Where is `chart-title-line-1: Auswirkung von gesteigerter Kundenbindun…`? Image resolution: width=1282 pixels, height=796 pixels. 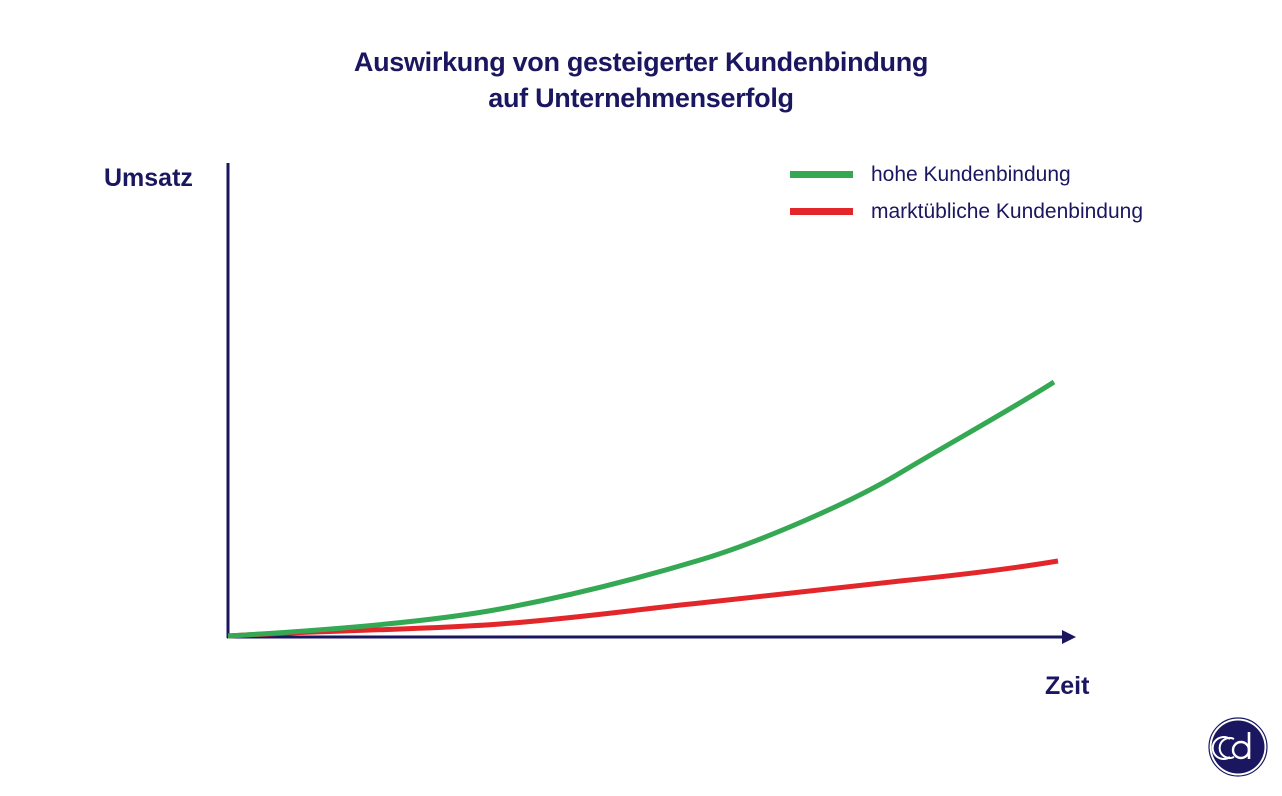 chart-title-line-1: Auswirkung von gesteigerter Kundenbindun… is located at coordinates (641, 62).